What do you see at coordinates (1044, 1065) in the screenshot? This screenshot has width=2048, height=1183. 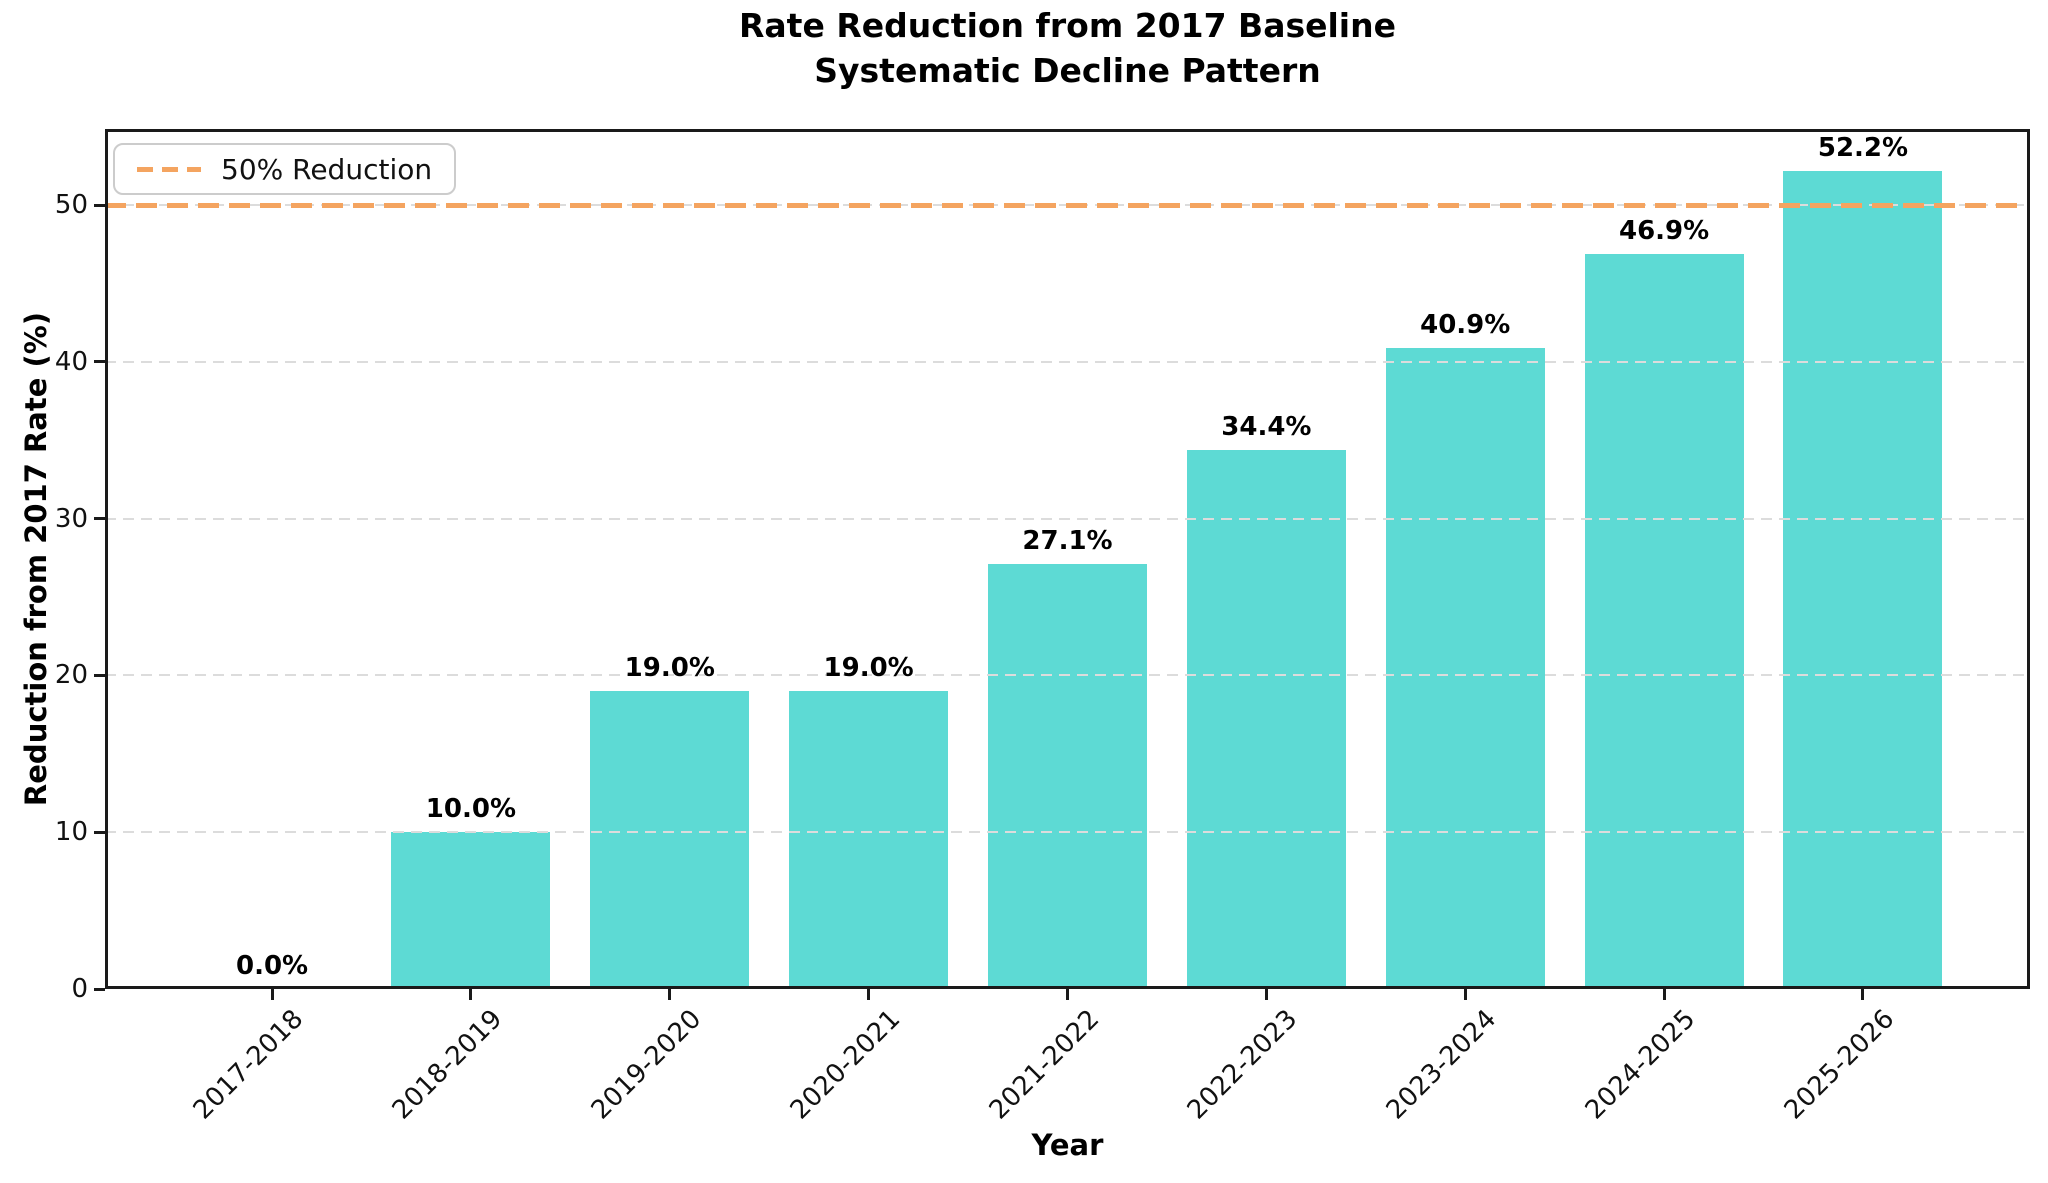 I see `x-tick-label: 2021-2022` at bounding box center [1044, 1065].